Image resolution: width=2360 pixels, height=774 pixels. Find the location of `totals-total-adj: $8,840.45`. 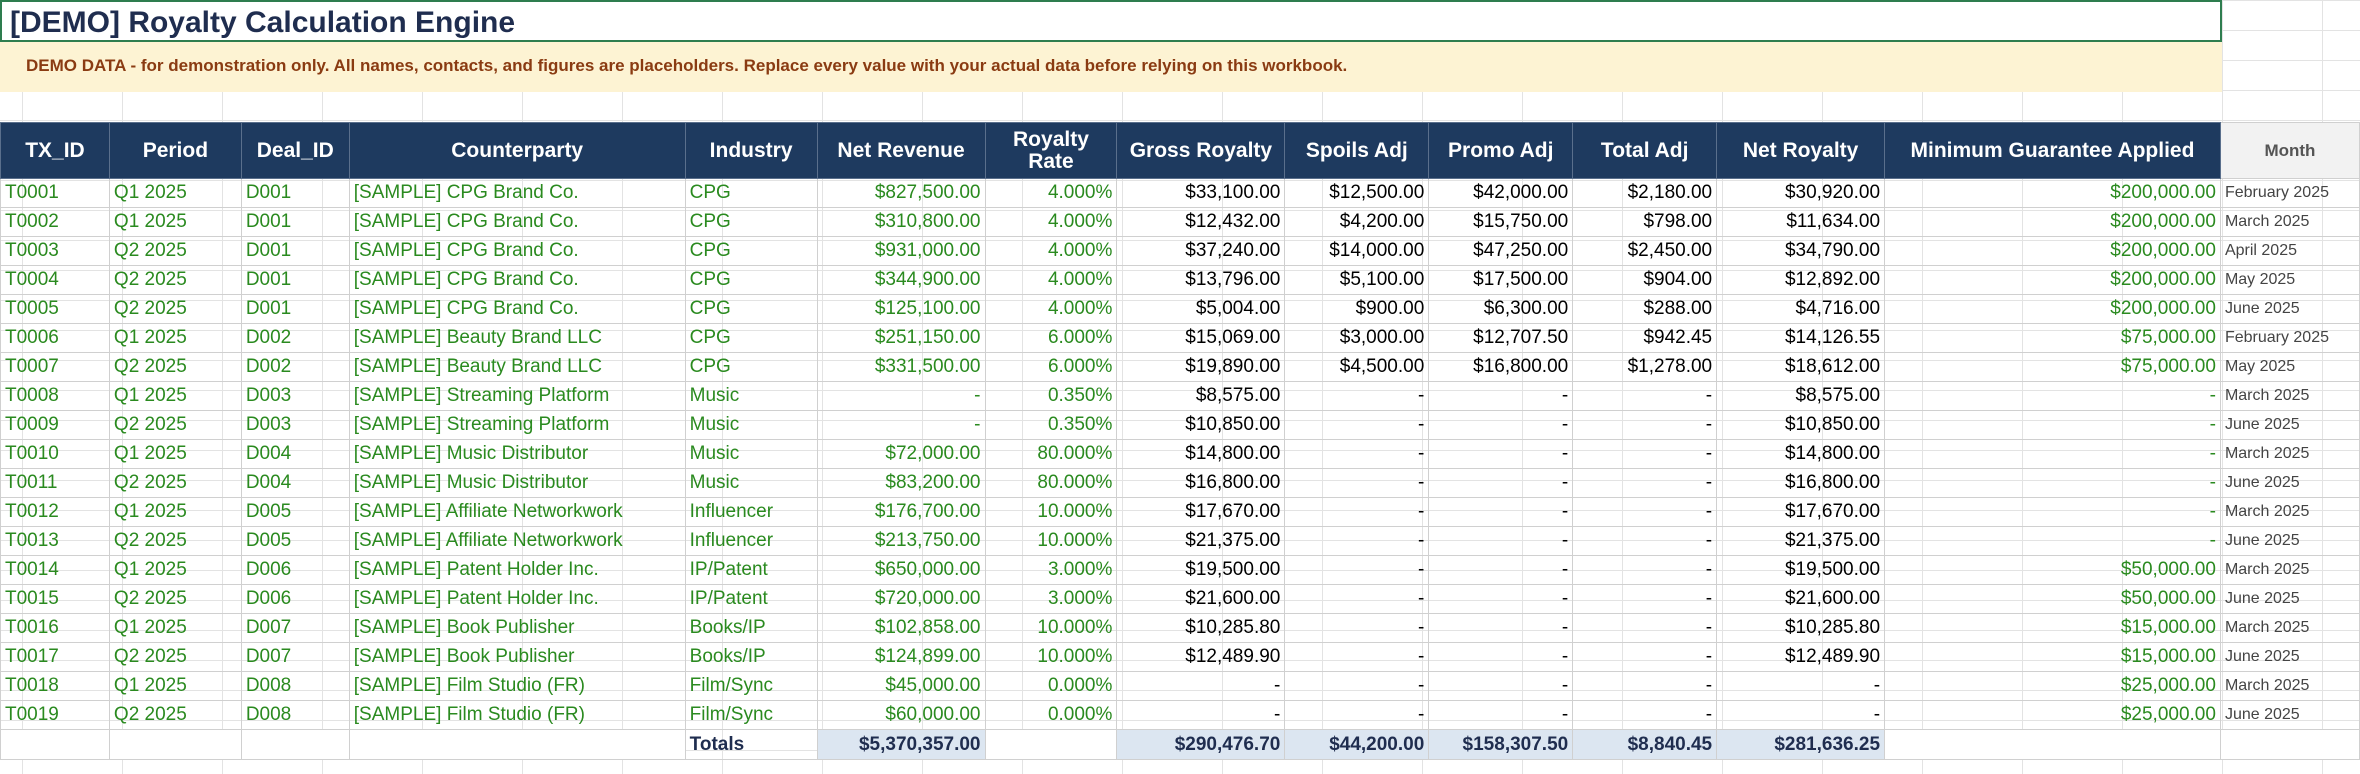

totals-total-adj: $8,840.45 is located at coordinates (1645, 744).